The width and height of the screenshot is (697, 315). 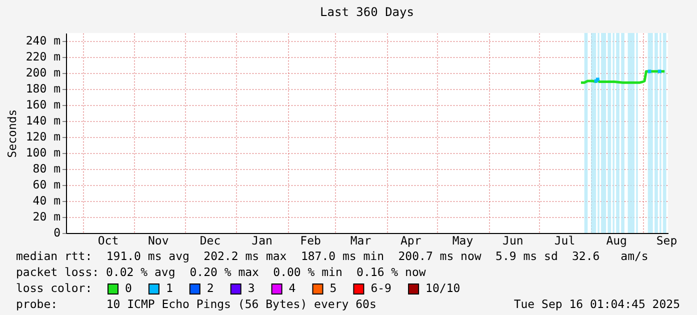 What do you see at coordinates (43, 121) in the screenshot?
I see `y-tick-label: 140 m` at bounding box center [43, 121].